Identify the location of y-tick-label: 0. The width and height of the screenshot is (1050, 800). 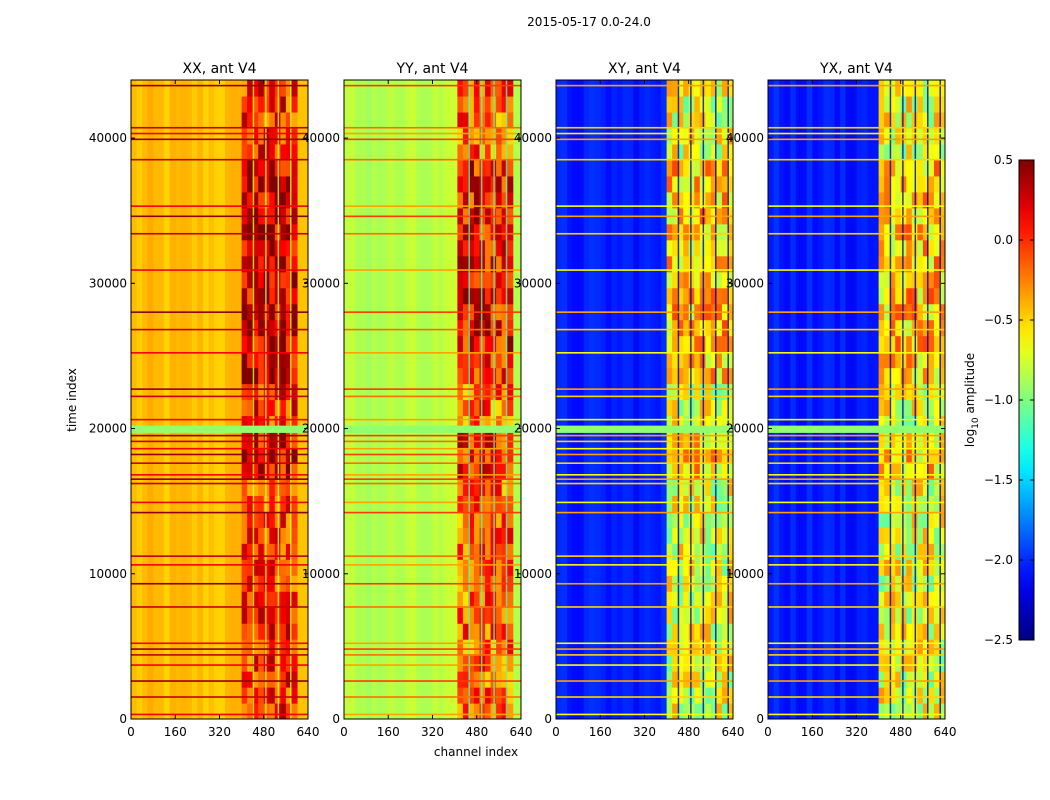
(123, 719).